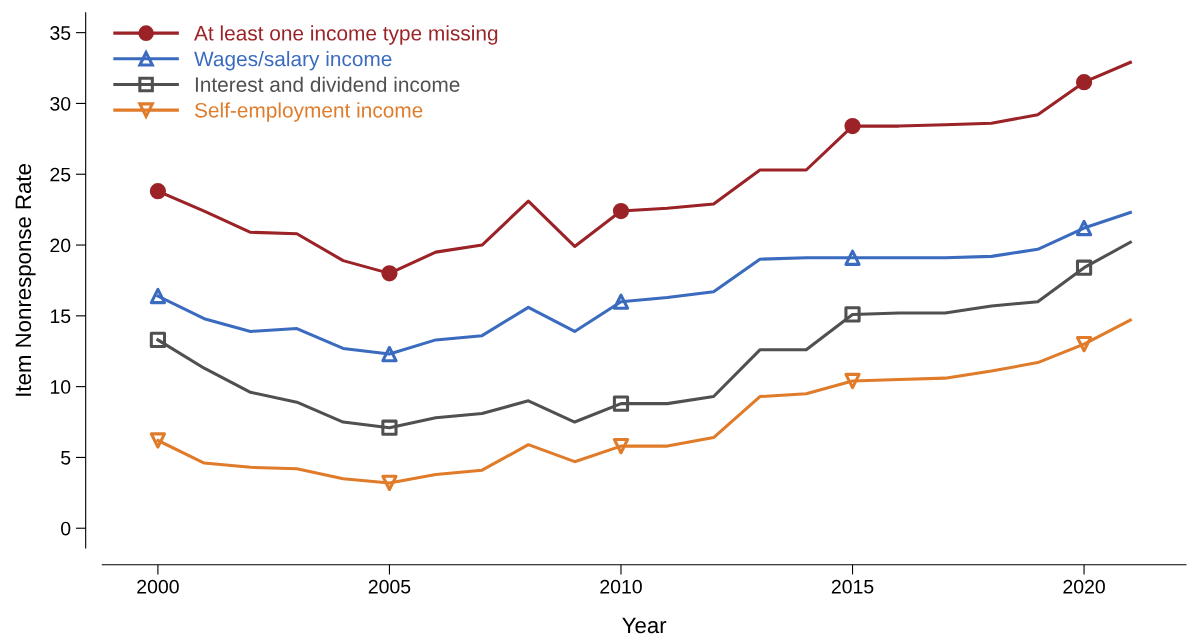 This screenshot has width=1204, height=641. Describe the element at coordinates (1084, 586) in the screenshot. I see `x-tick-label: 2020` at that location.